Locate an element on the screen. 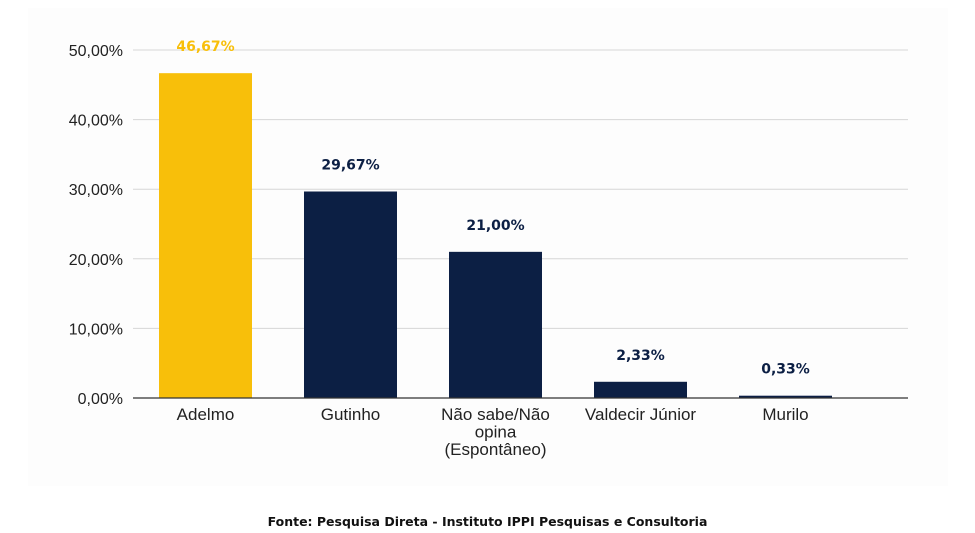  y-tick-label: 30,00% is located at coordinates (96, 190).